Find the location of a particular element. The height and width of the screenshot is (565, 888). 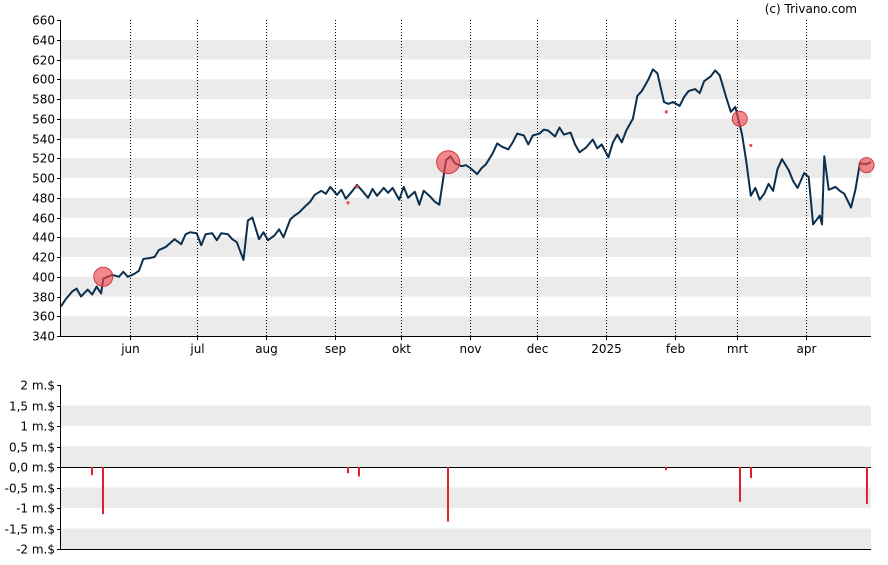

y-tick-label: 1 m.$ is located at coordinates (37, 427).